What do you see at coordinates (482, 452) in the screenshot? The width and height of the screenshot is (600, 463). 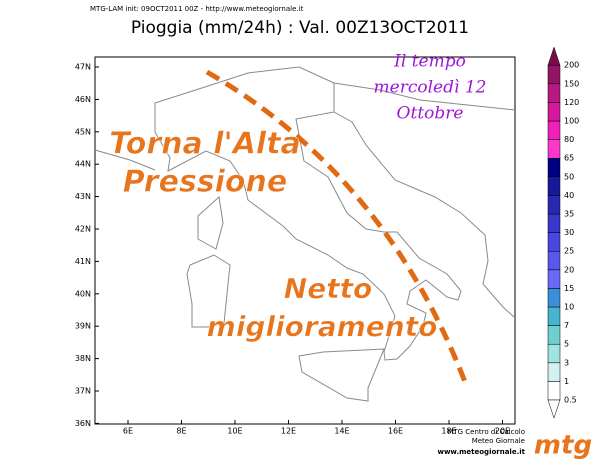 I see `footer-line: www.meteogiornale.it` at bounding box center [482, 452].